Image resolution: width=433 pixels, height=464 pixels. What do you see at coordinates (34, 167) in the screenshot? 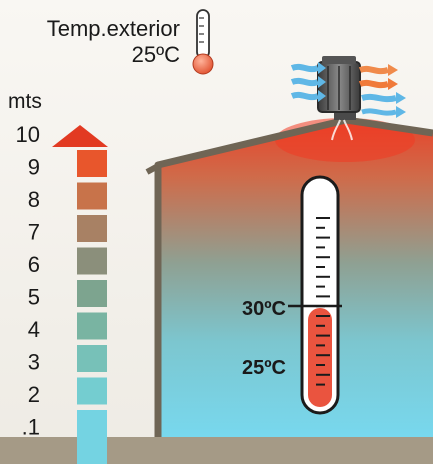
I see `height-label: 9` at bounding box center [34, 167].